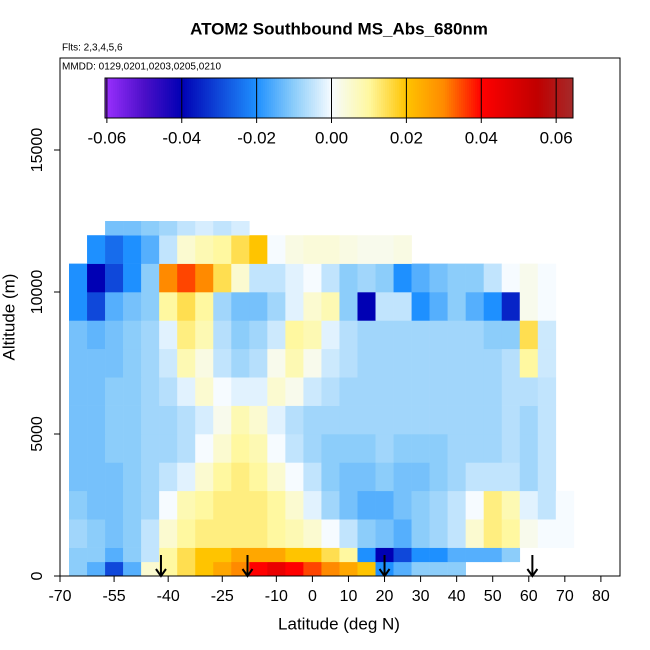 This screenshot has width=650, height=650. I want to click on colorbar: -0.06 -0.04 -0.02 0.00 0.02 0.04 0.06, so click(330, 112).